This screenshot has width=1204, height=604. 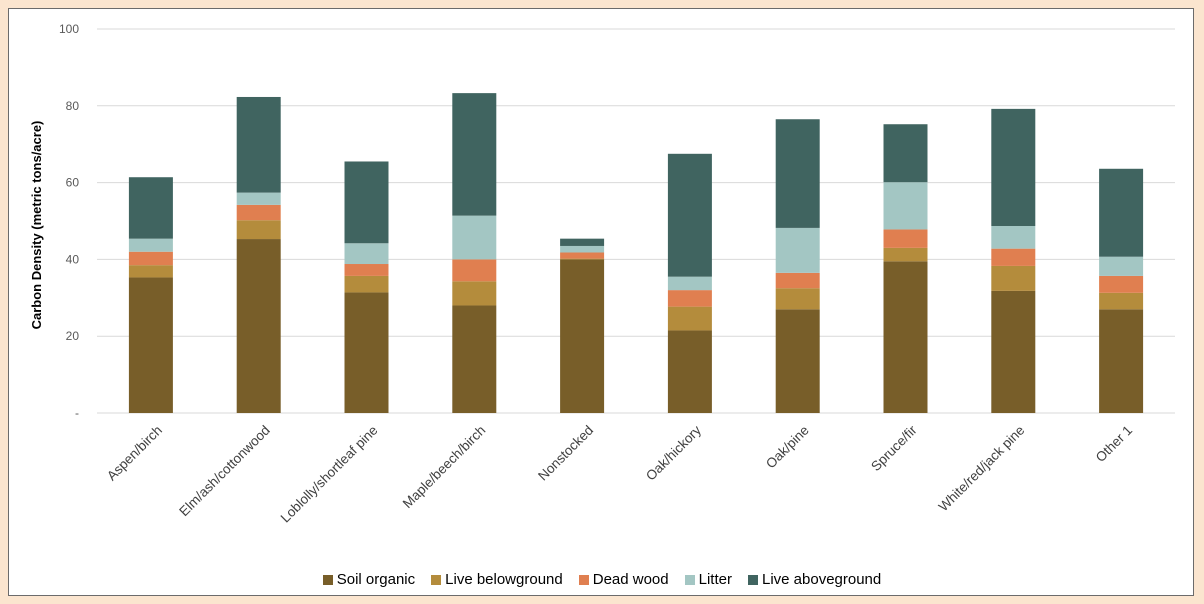 I want to click on legend-label: Dead wood, so click(x=630, y=579).